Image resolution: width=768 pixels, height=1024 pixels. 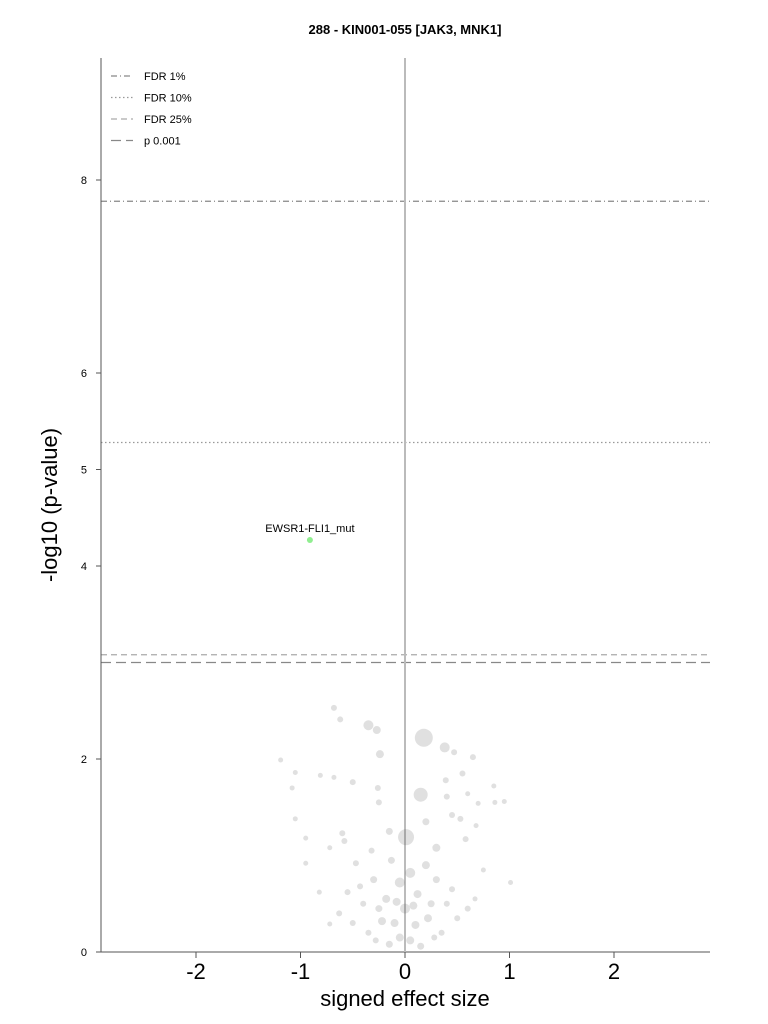 I want to click on y-tick-label-2: 4, so click(x=84, y=567).